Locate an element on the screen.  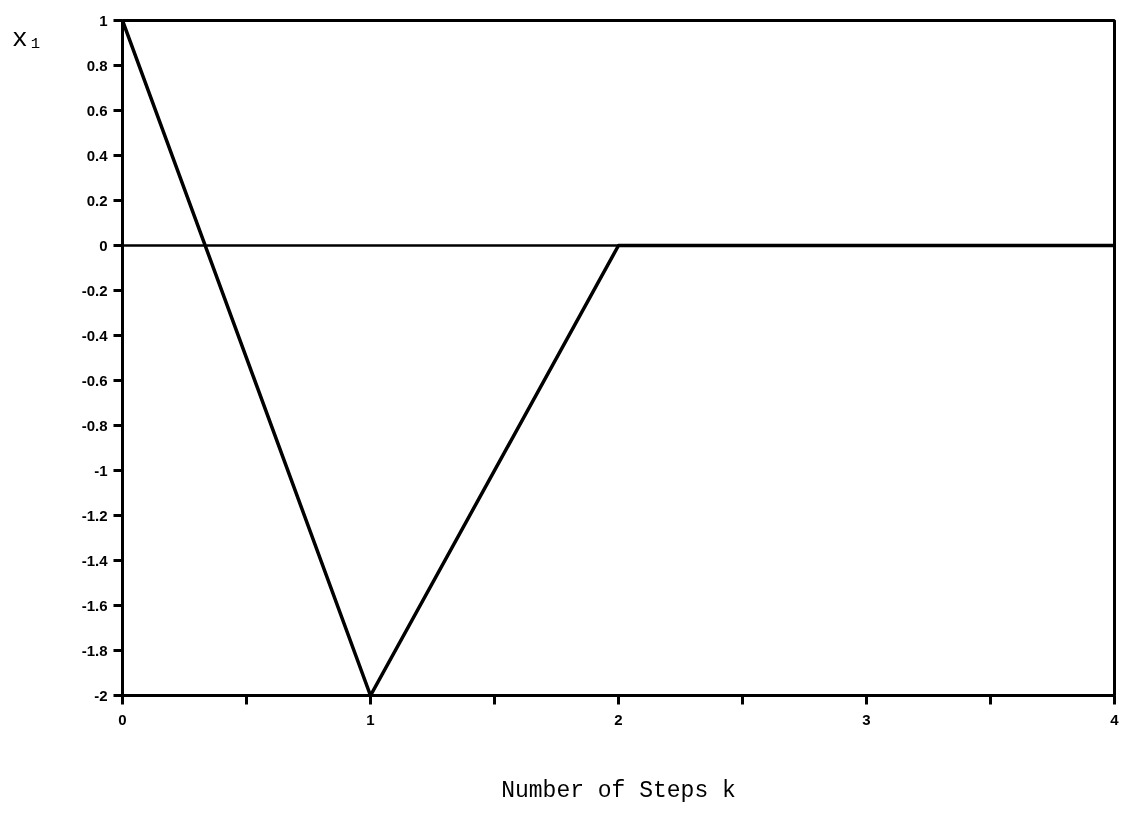
y-tick-label: 0 is located at coordinates (103, 245).